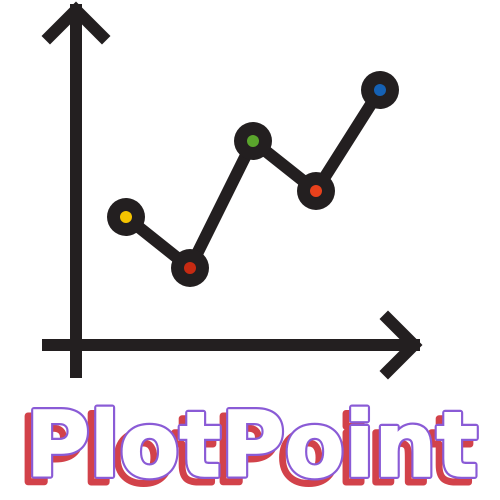  What do you see at coordinates (76, 189) in the screenshot?
I see `y-axis` at bounding box center [76, 189].